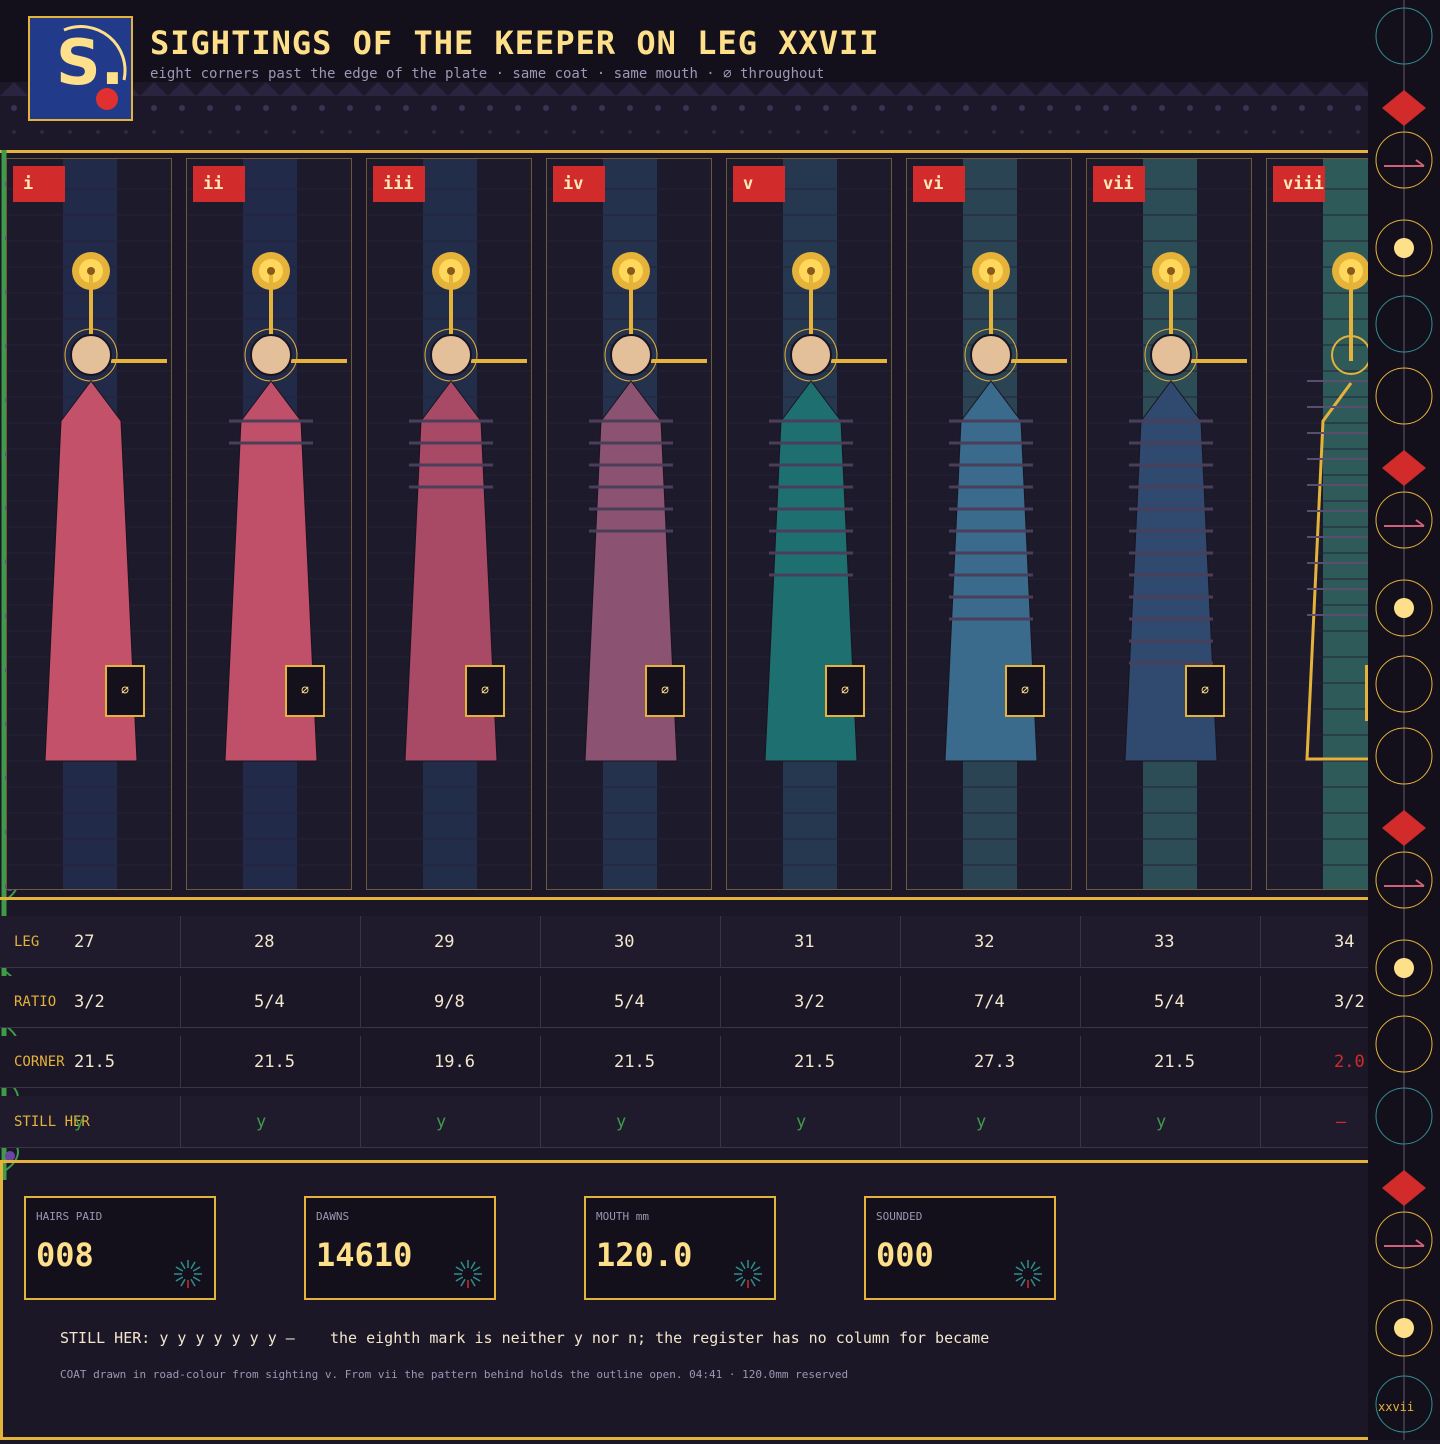 This screenshot has width=1440, height=1444. I want to click on sighting-tag: vii, so click(1119, 184).